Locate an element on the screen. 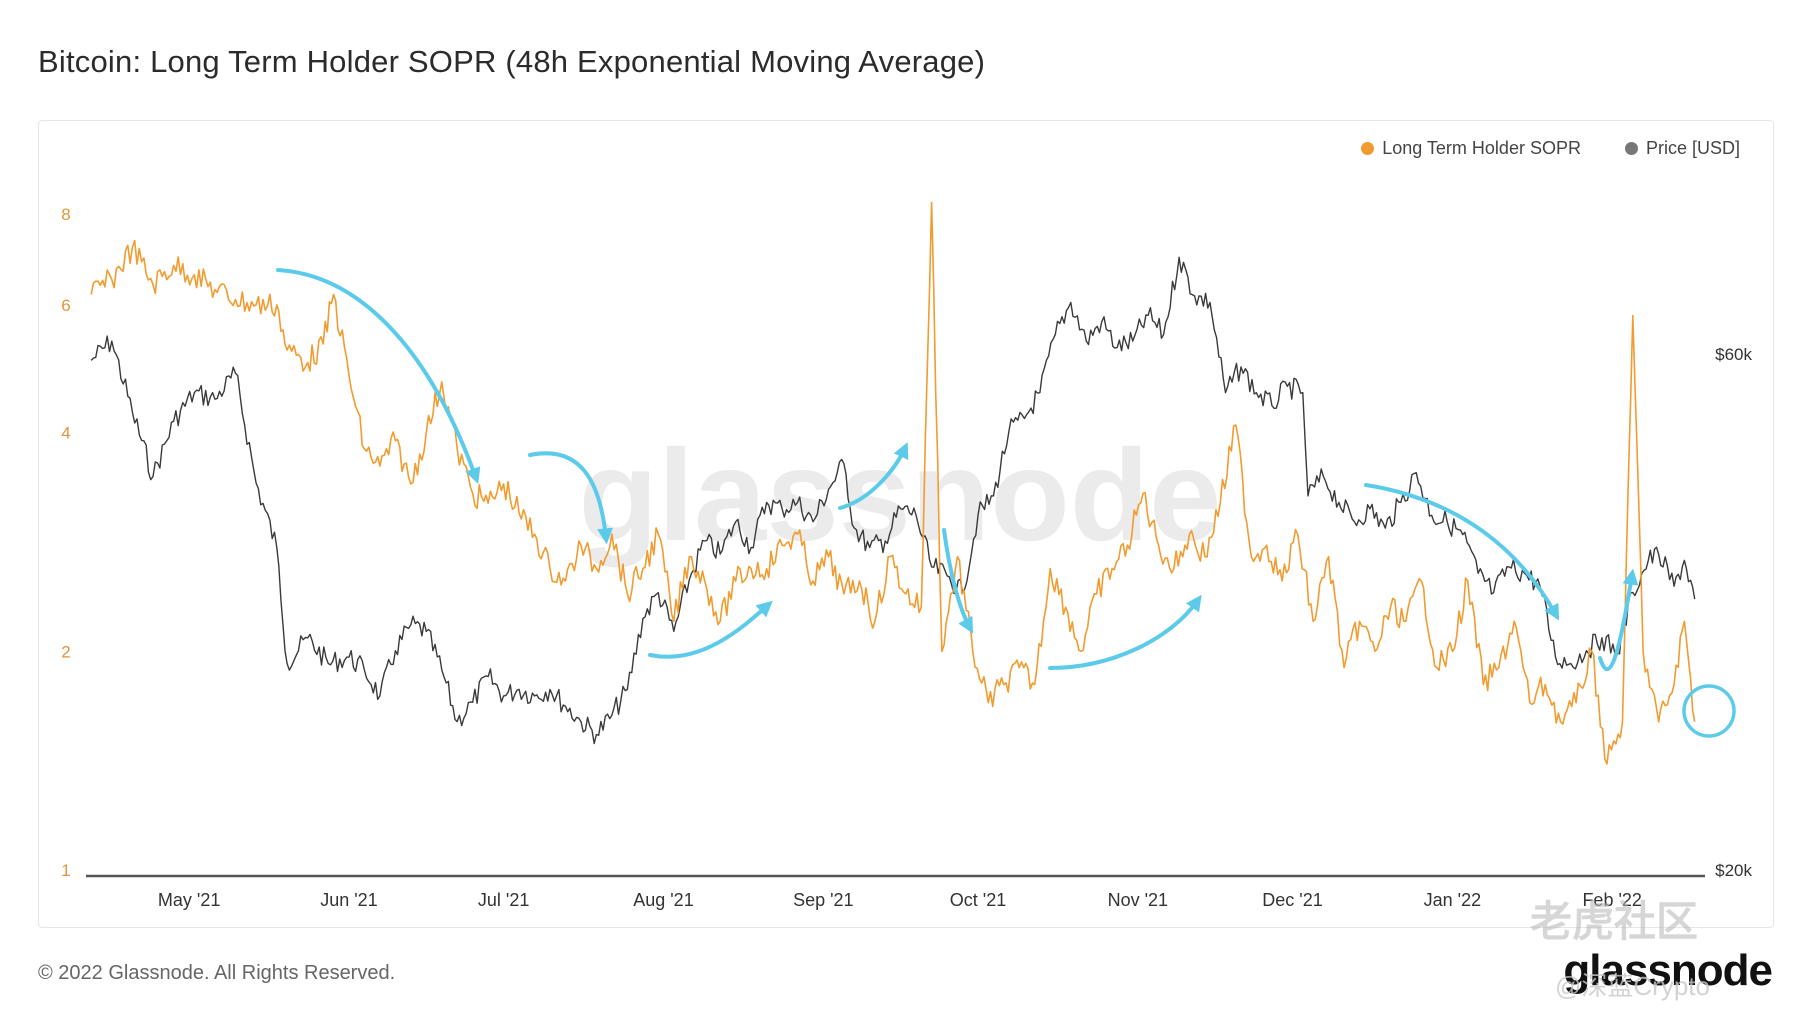 The height and width of the screenshot is (1013, 1800). legend-label-price: Price [USD] is located at coordinates (1692, 148).